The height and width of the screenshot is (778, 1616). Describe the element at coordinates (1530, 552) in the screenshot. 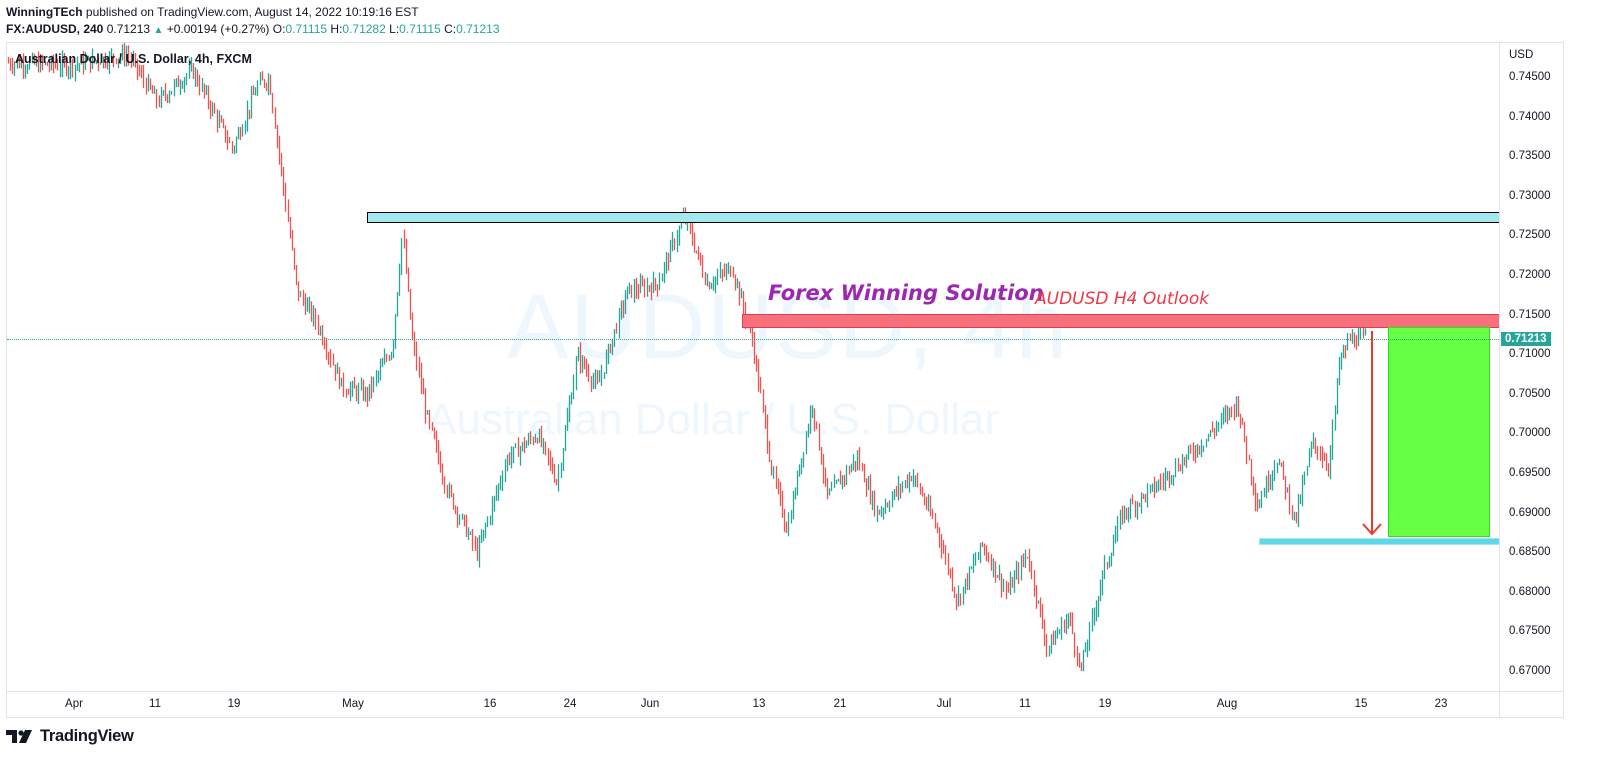

I see `price-tick: 0.68500` at that location.